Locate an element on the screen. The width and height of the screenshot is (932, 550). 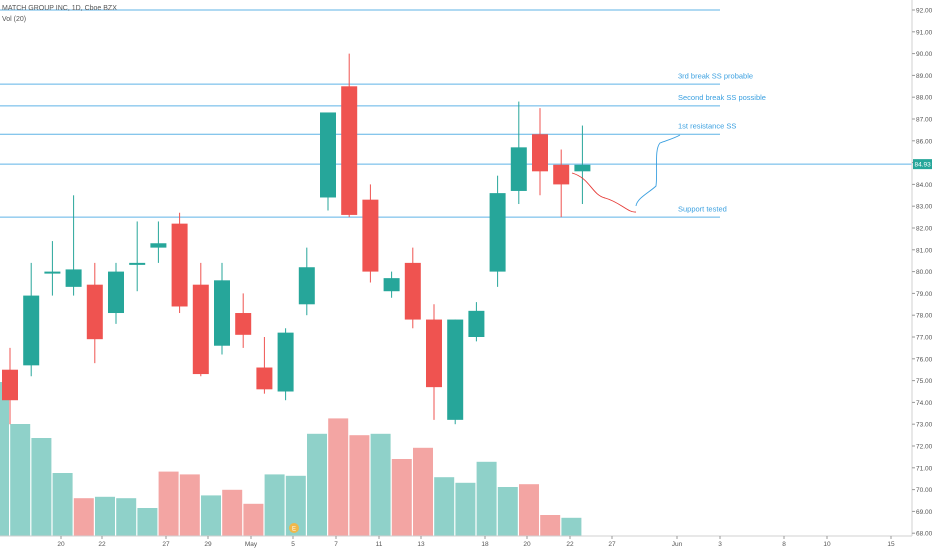
annotation-label: Second break SS possible is located at coordinates (722, 97).